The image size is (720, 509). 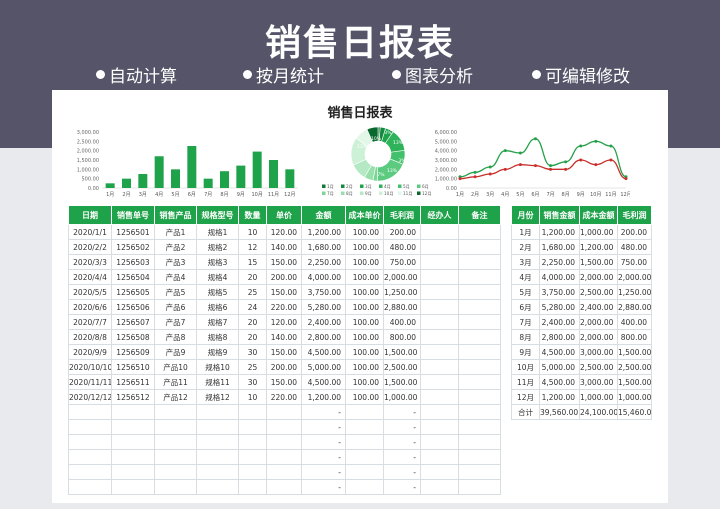 I want to click on summary-cell: 400.00, so click(x=634, y=322).